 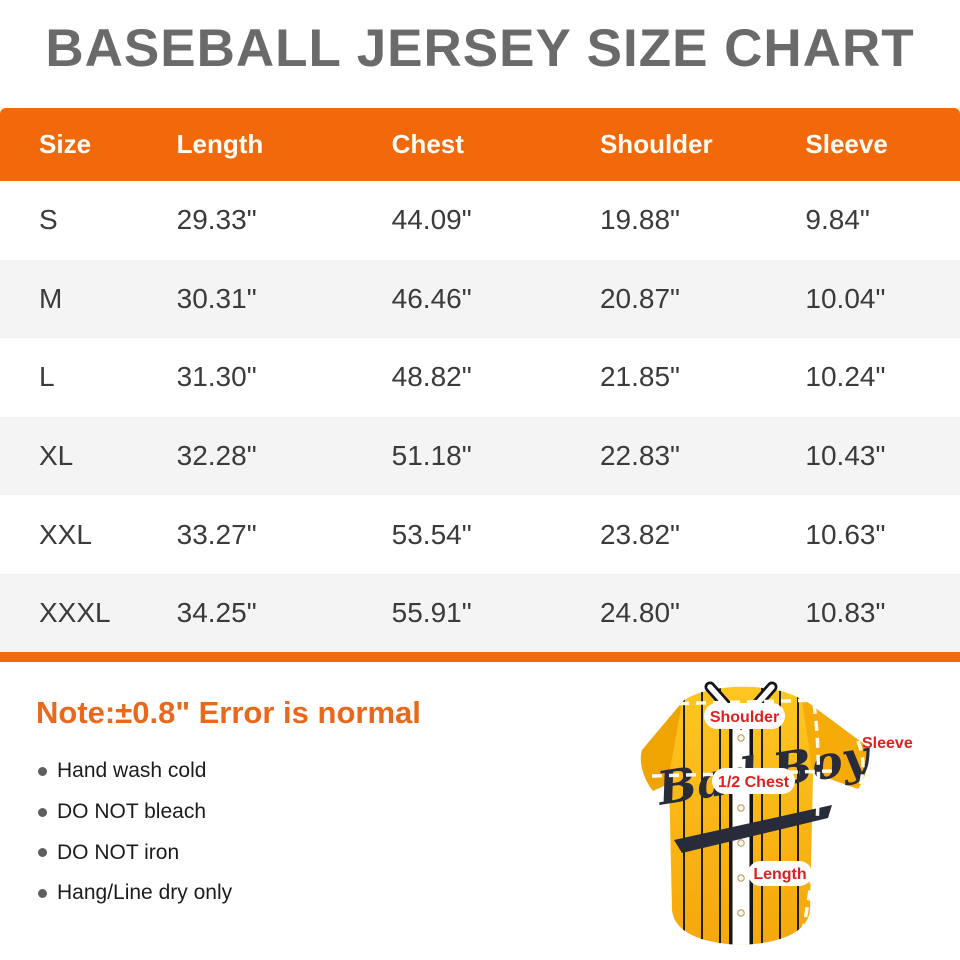 What do you see at coordinates (431, 456) in the screenshot?
I see `cell-chest: 51.18"` at bounding box center [431, 456].